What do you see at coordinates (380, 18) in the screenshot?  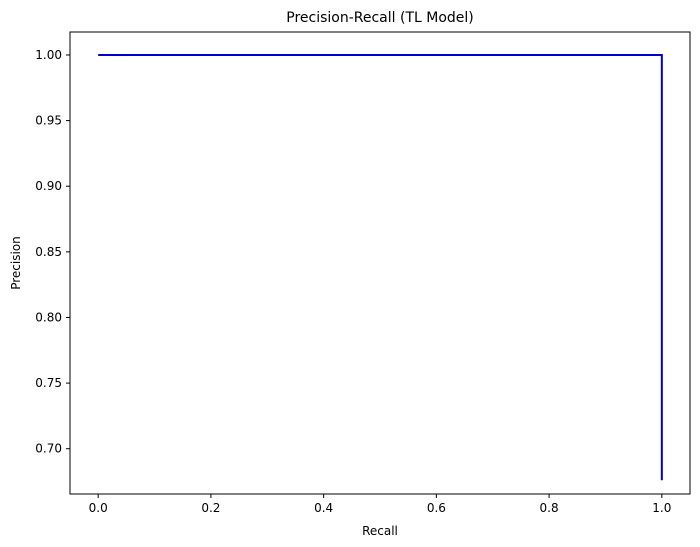 I see `chart-title: Precision-Recall (TL Model)` at bounding box center [380, 18].